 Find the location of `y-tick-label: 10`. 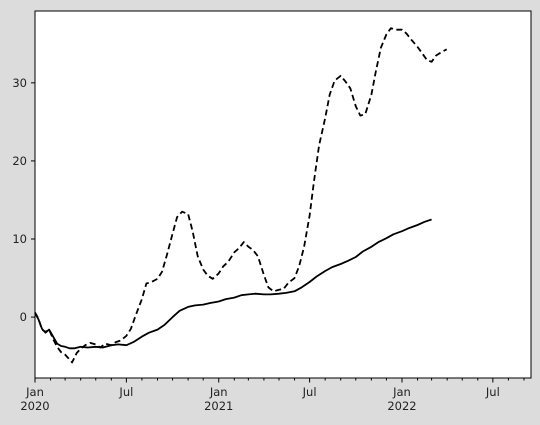

y-tick-label: 10 is located at coordinates (19, 239).